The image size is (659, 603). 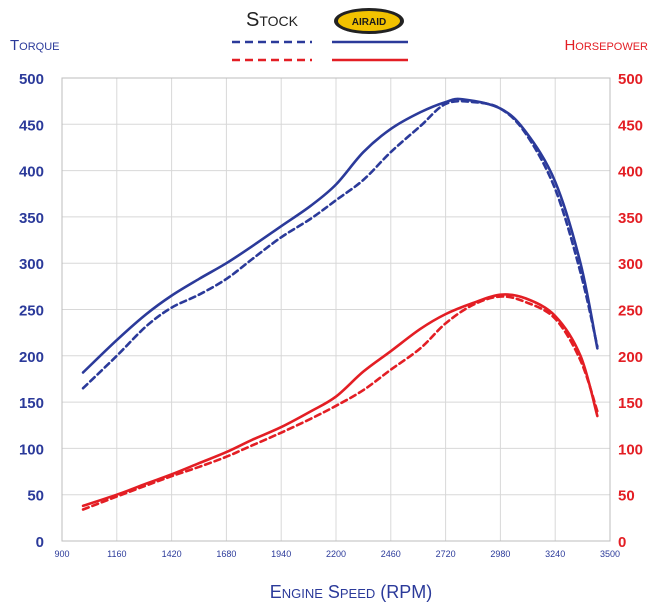 What do you see at coordinates (630, 357) in the screenshot?
I see `y-tick-label-right: 200` at bounding box center [630, 357].